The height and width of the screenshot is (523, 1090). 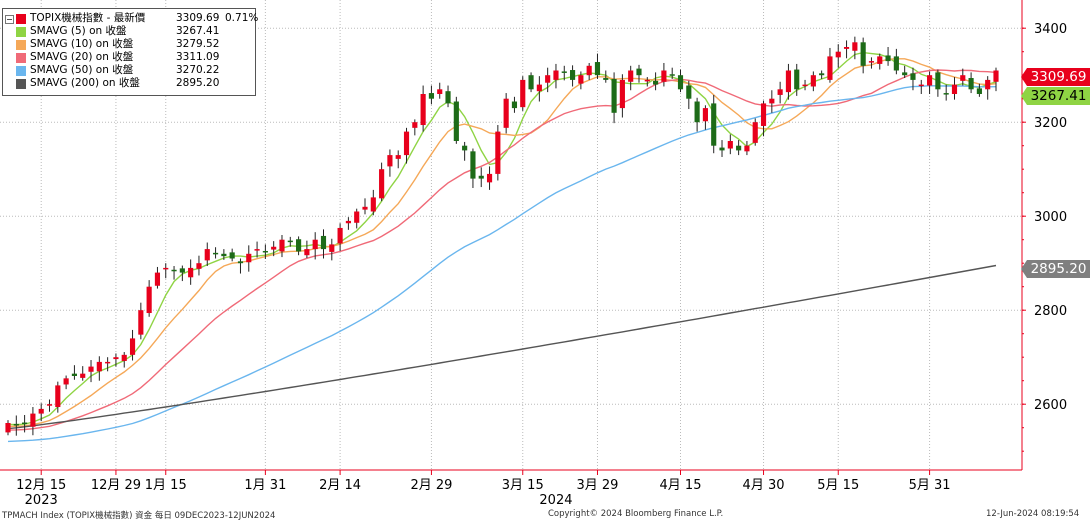 What do you see at coordinates (21, 32) in the screenshot?
I see `legend-swatch-sma5` at bounding box center [21, 32].